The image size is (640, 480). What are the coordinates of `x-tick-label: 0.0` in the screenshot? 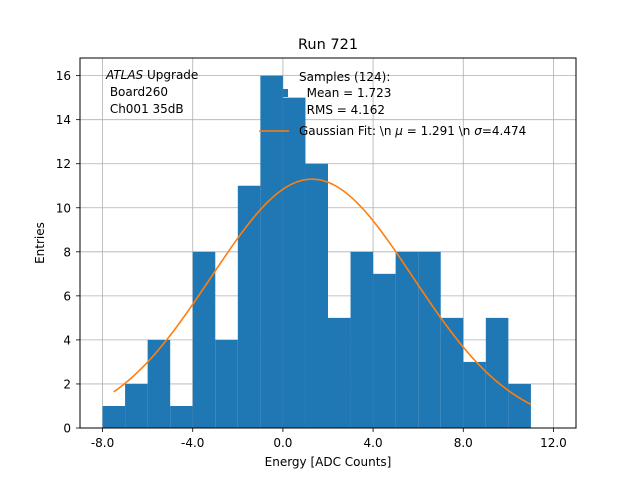 It's located at (282, 443).